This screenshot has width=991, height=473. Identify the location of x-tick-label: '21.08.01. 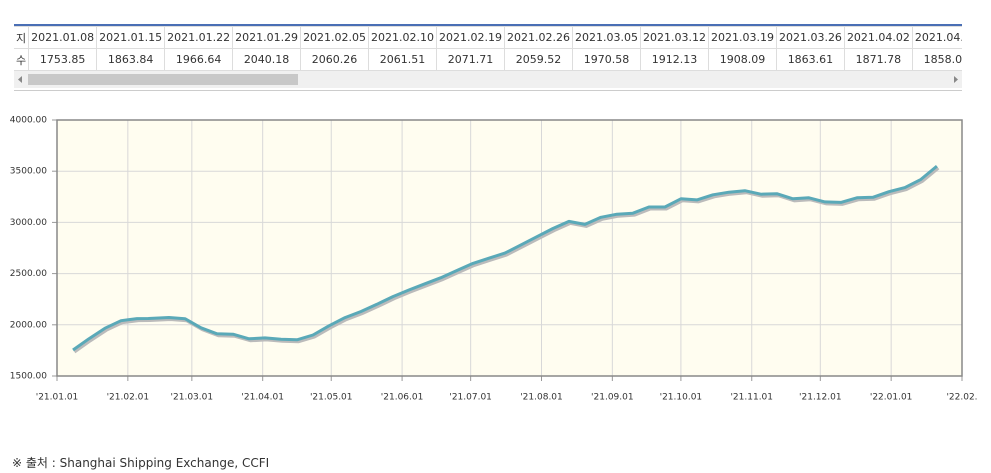
(541, 398).